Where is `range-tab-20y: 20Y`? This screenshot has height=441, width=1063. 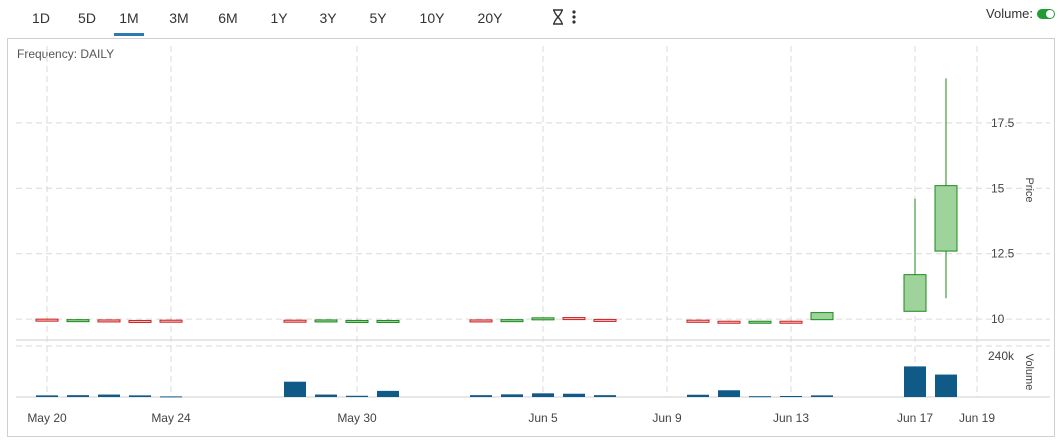 range-tab-20y: 20Y is located at coordinates (490, 18).